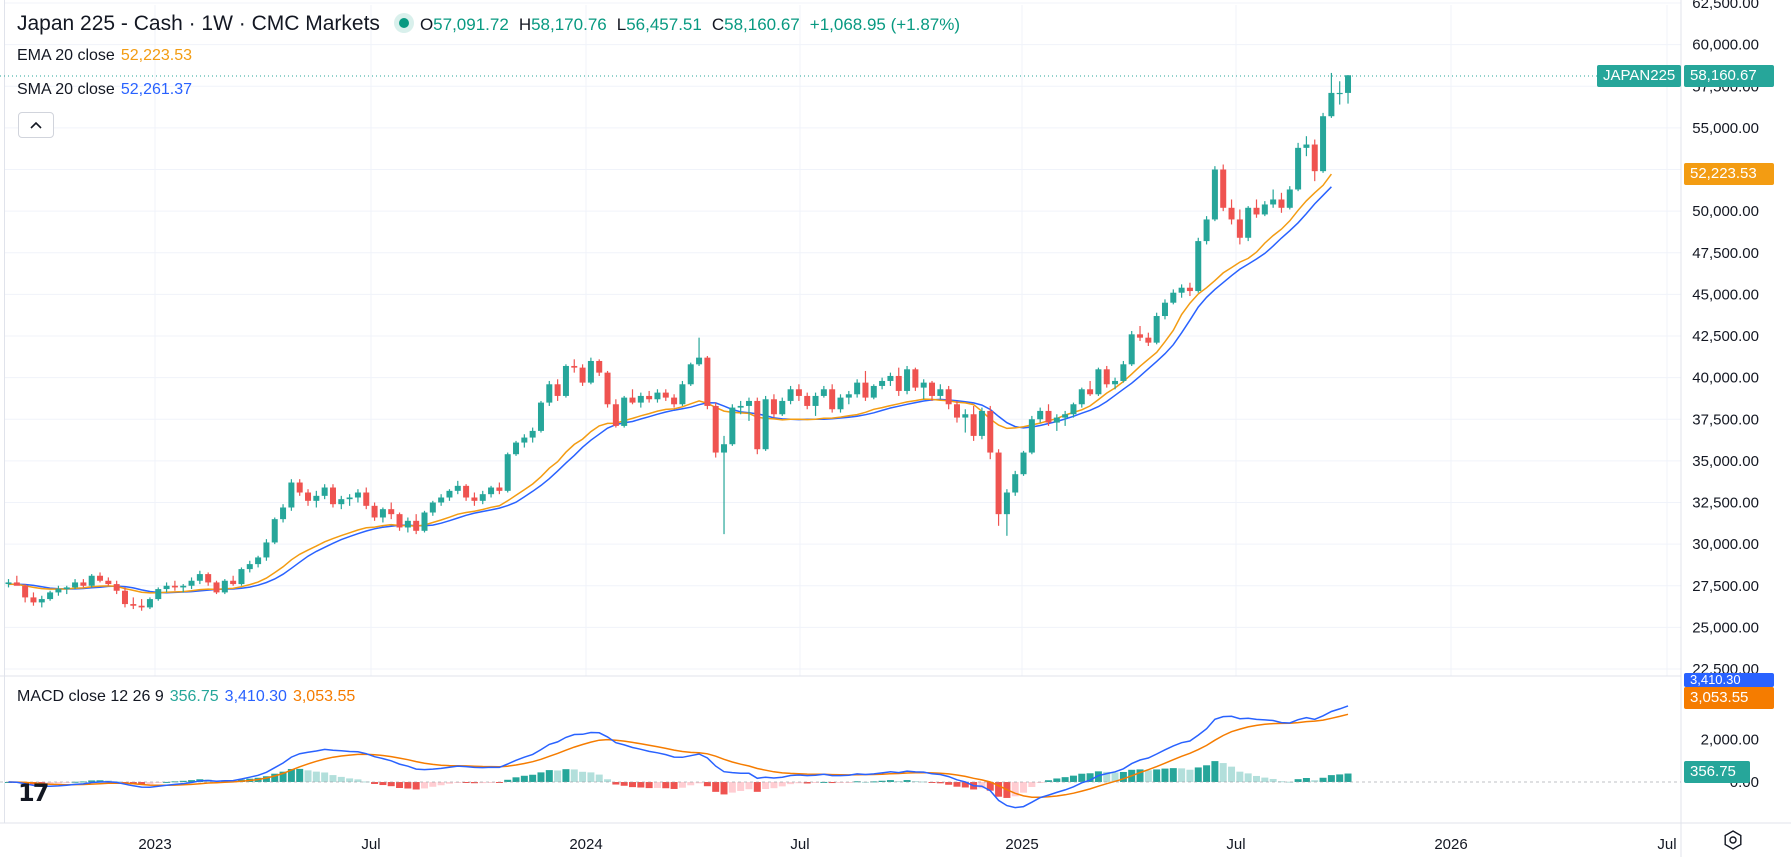 The image size is (1791, 857). What do you see at coordinates (1725, 128) in the screenshot?
I see `price-tick-label: 55,000.00` at bounding box center [1725, 128].